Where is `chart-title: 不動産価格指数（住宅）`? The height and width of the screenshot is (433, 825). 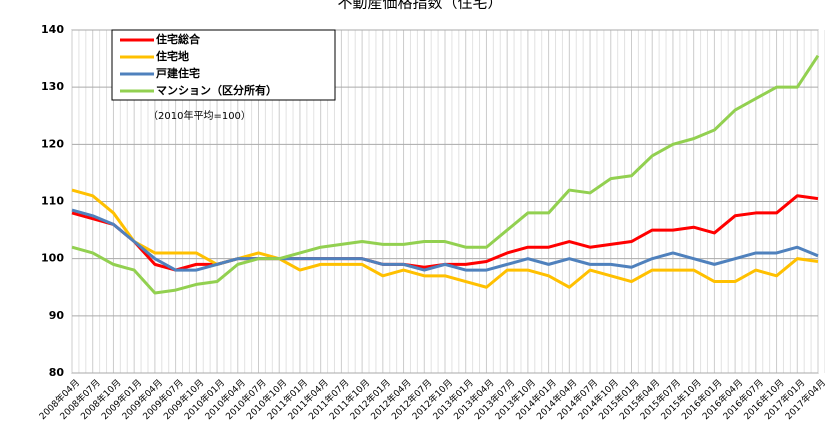
chart-title: 不動産価格指数（住宅） is located at coordinates (419, 6).